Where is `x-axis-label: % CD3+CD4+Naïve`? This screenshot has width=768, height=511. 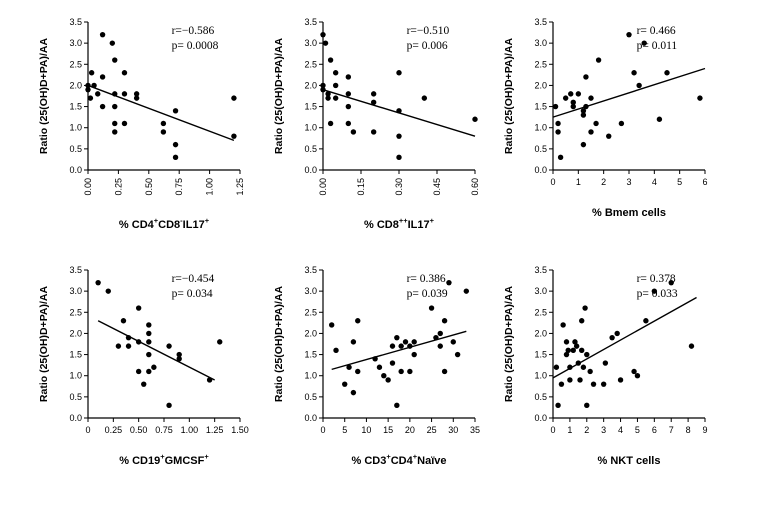 x-axis-label: % CD3+CD4+Naïve is located at coordinates (399, 459).